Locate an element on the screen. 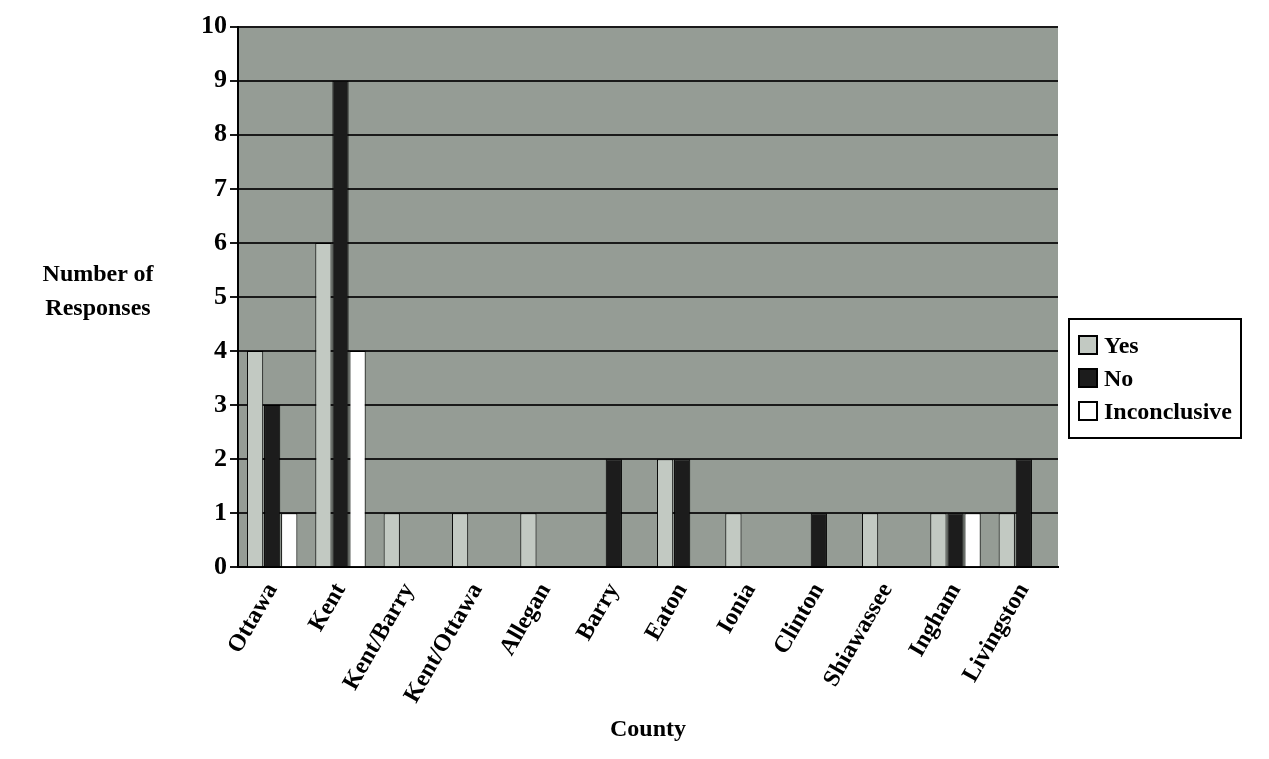 This screenshot has height=759, width=1269. y-tick-label: 7 is located at coordinates (220, 187).